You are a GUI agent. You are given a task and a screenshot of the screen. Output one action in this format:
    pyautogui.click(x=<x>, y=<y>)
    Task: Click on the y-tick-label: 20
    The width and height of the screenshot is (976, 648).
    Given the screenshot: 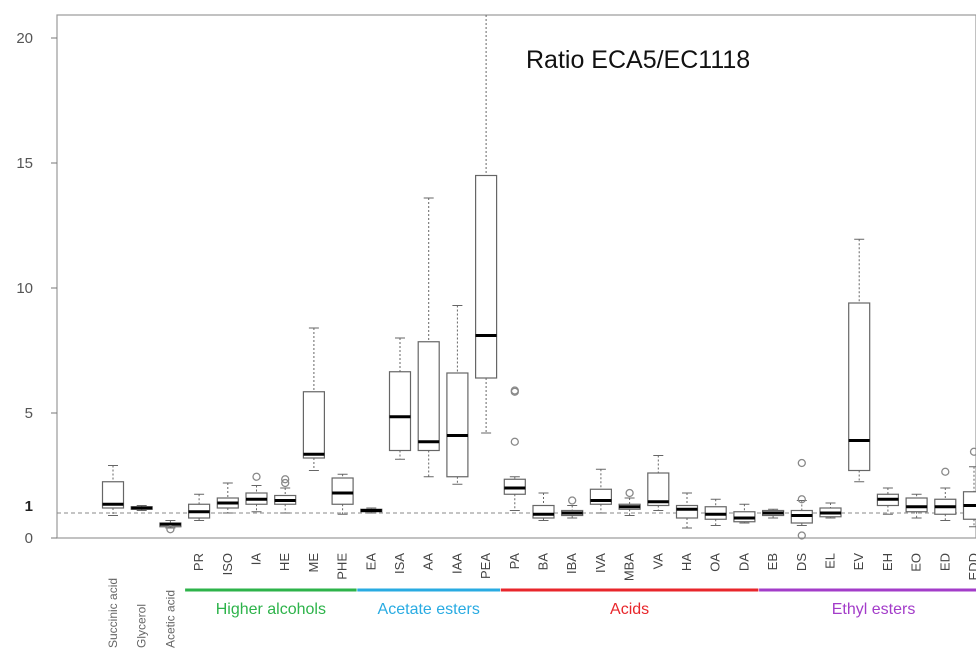 What is the action you would take?
    pyautogui.click(x=24, y=38)
    